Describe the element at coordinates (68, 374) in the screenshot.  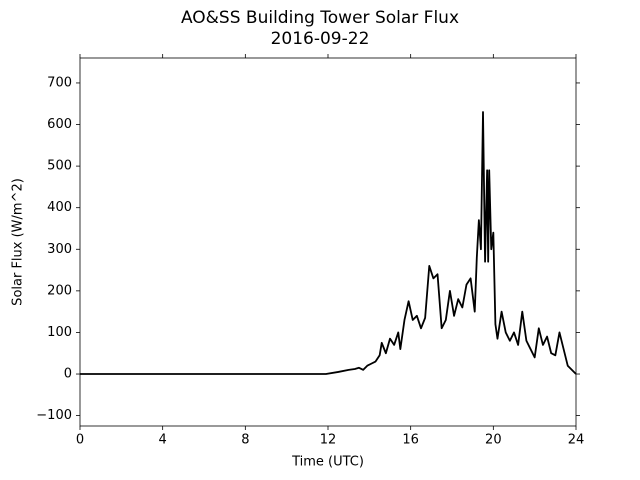
I see `y-tick-label: 0` at that location.